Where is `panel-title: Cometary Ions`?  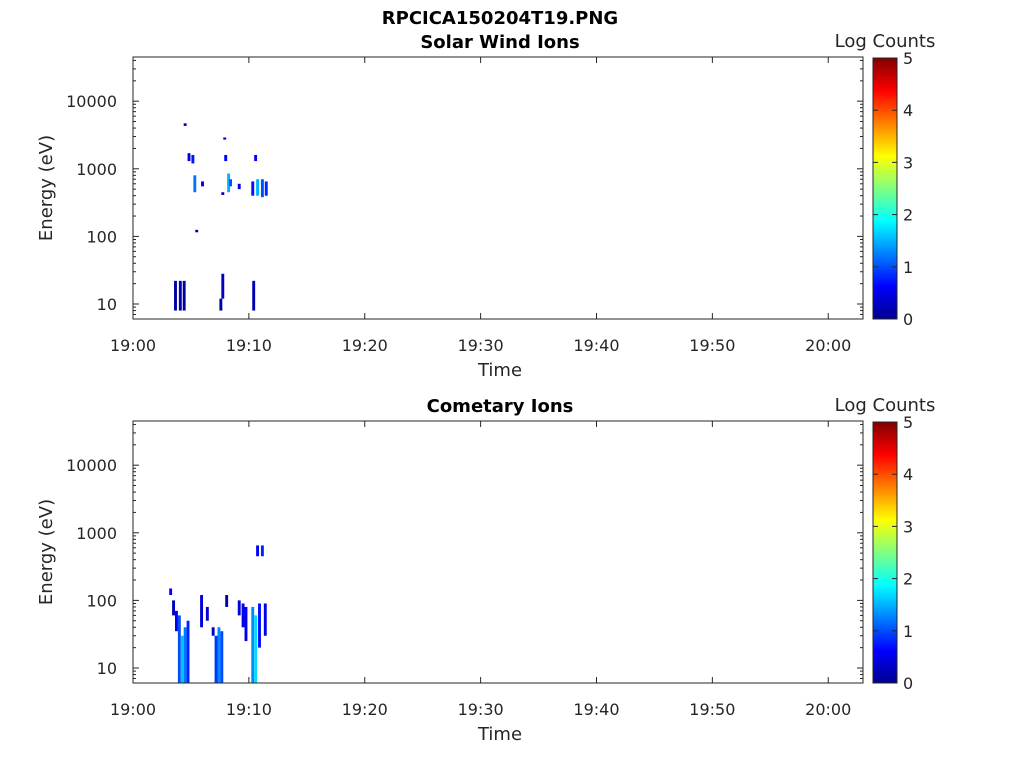
panel-title: Cometary Ions is located at coordinates (500, 406).